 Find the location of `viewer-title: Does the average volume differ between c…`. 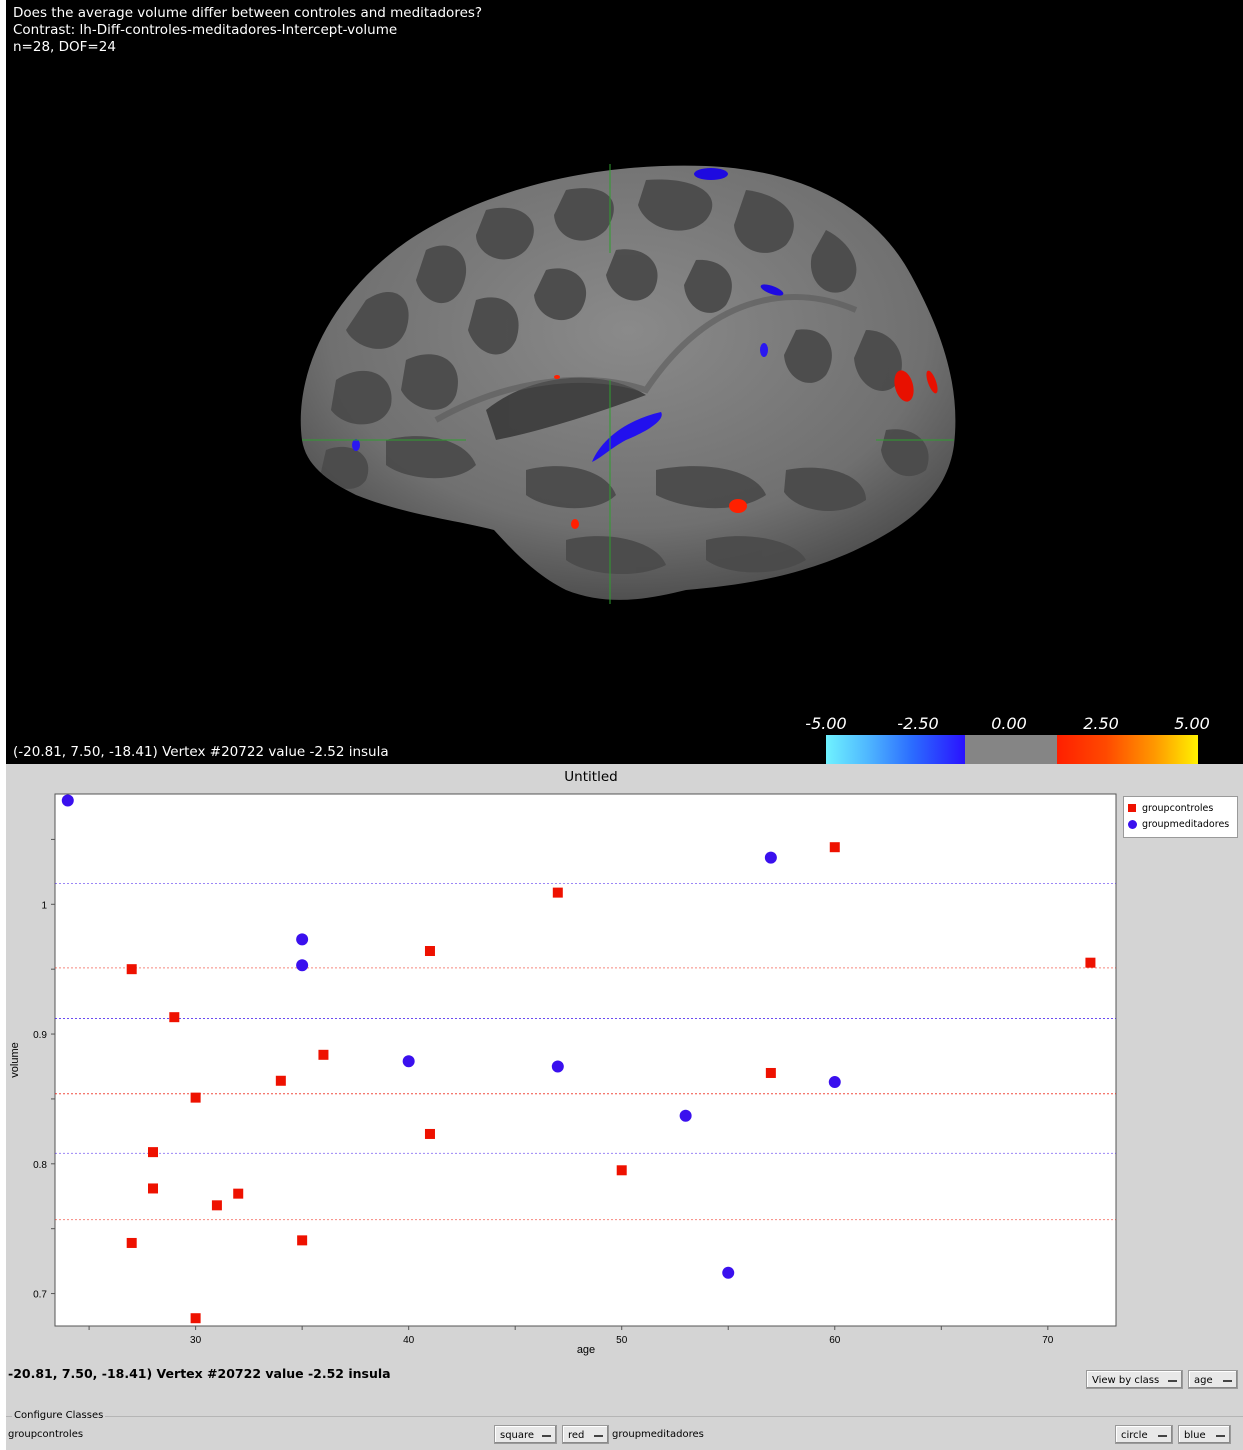

viewer-title: Does the average volume differ between c… is located at coordinates (248, 13).